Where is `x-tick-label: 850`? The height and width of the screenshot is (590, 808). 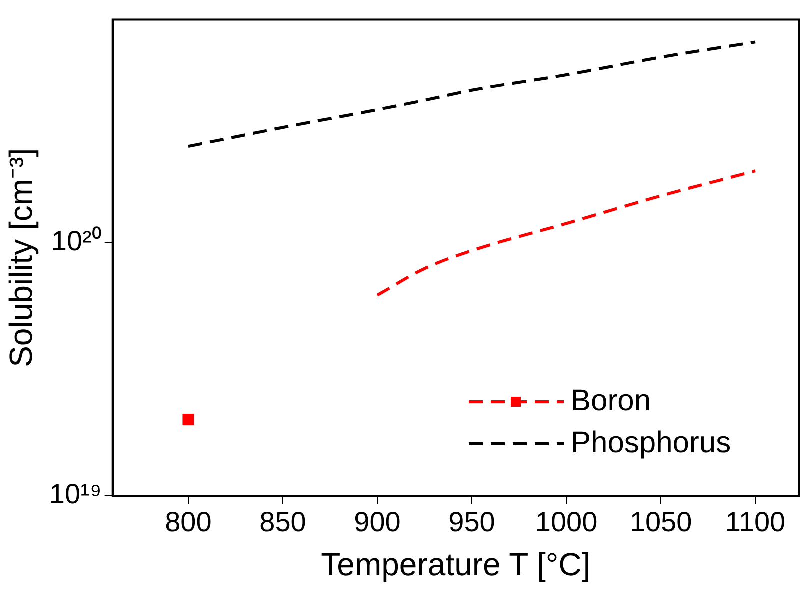 x-tick-label: 850 is located at coordinates (283, 522).